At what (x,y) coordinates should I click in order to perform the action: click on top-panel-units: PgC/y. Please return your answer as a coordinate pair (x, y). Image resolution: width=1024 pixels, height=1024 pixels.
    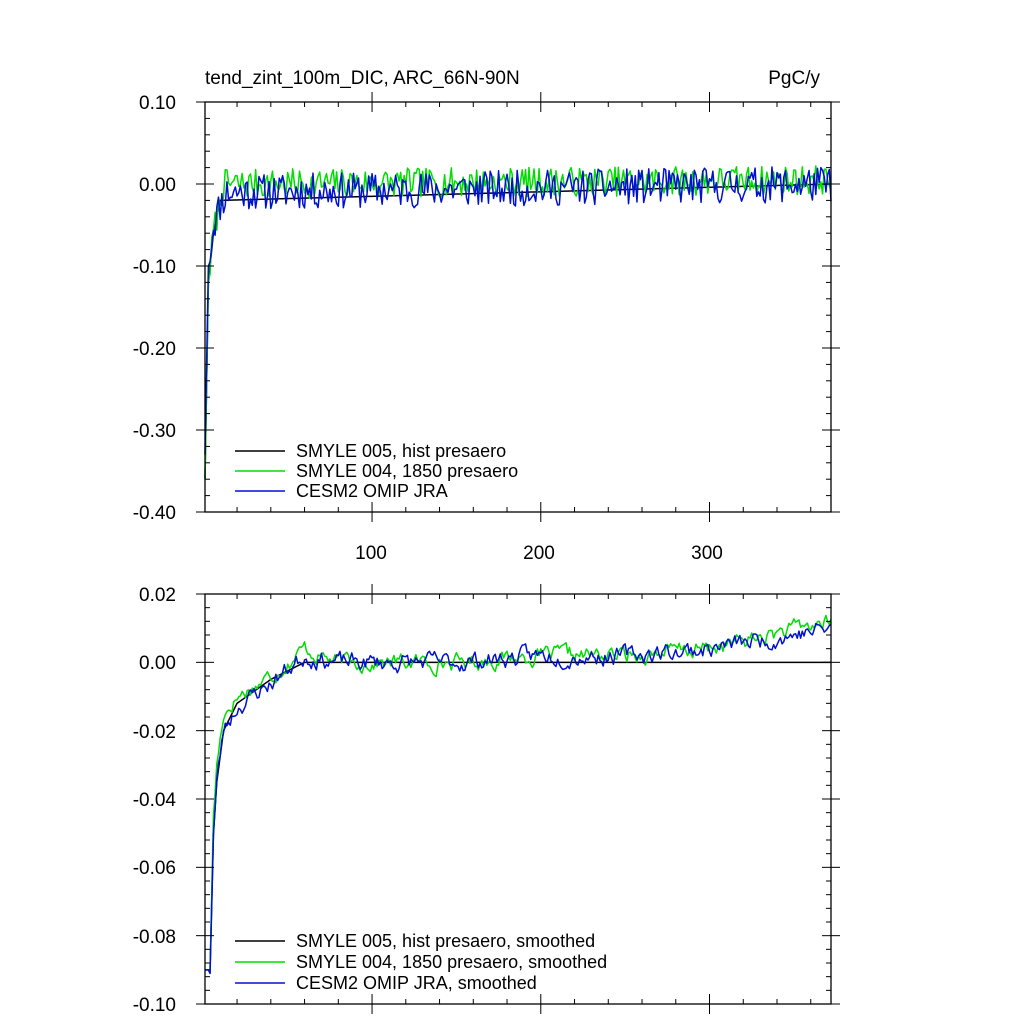
    Looking at the image, I should click on (794, 78).